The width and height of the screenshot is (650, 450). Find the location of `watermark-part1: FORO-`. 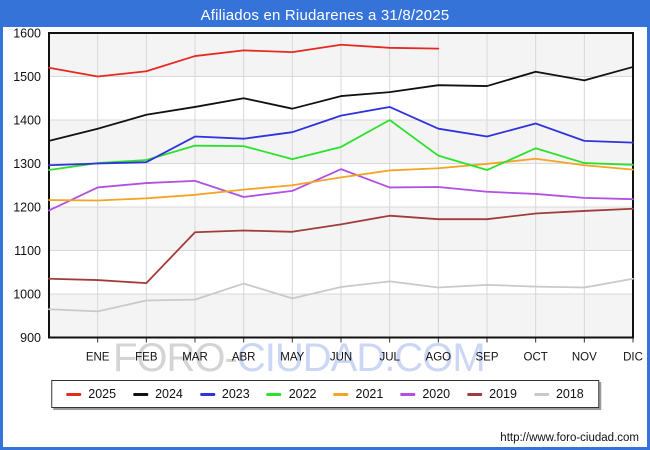

watermark-part1: FORO- is located at coordinates (175, 358).